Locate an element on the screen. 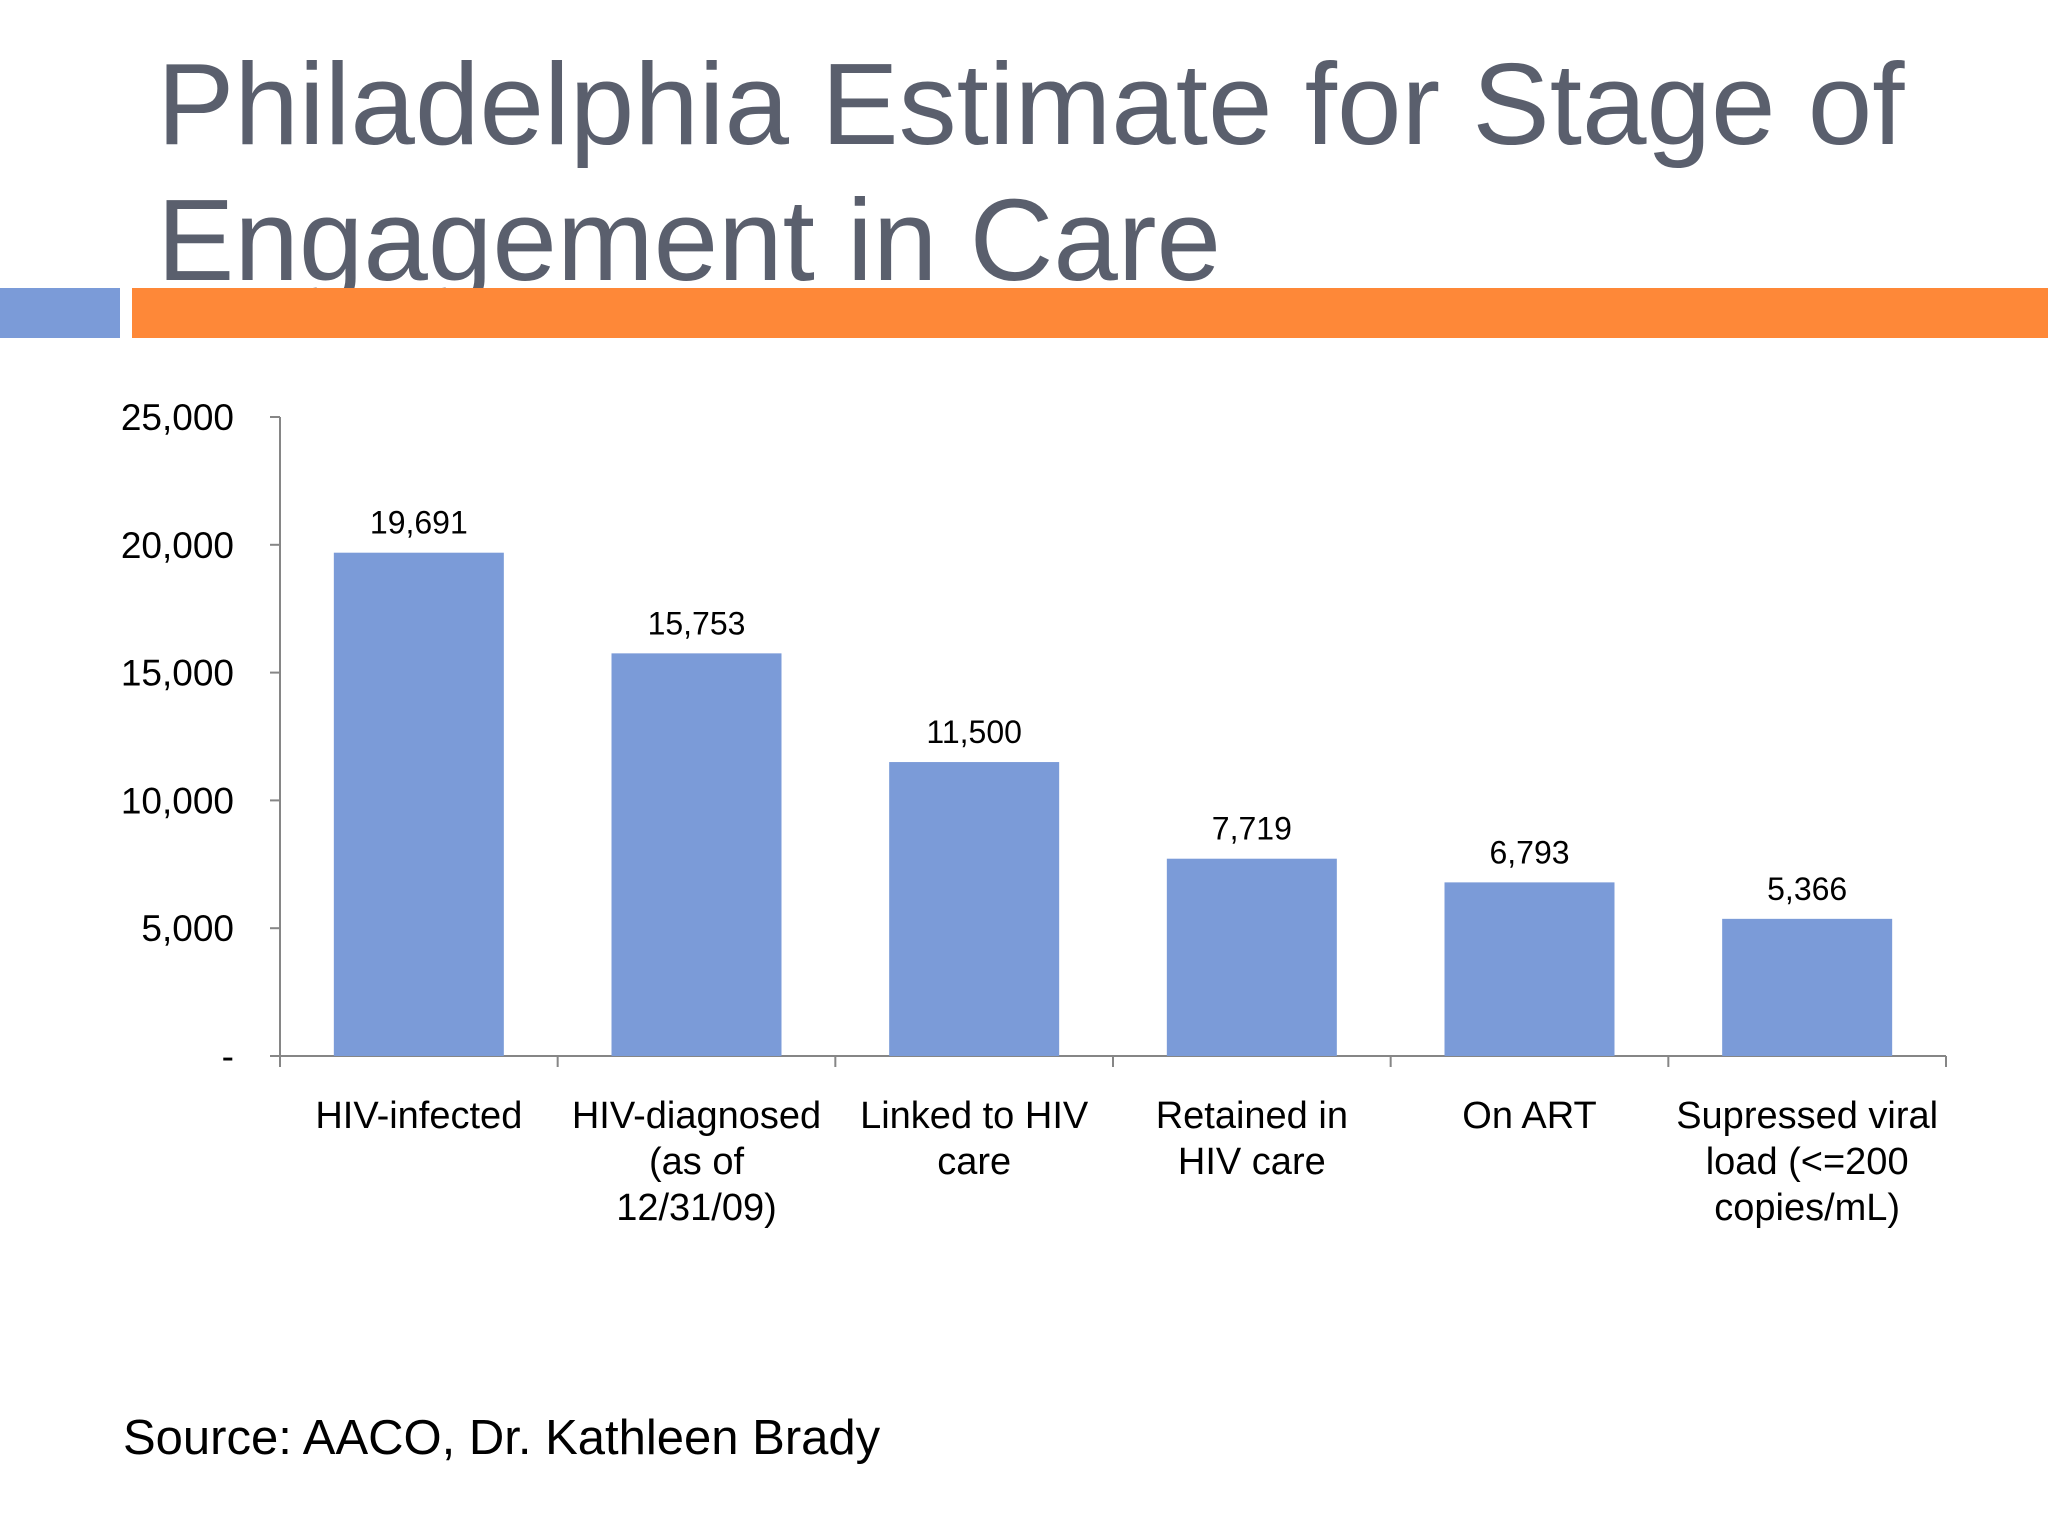  x-category-label-line: Supressed viral is located at coordinates (1807, 1116).